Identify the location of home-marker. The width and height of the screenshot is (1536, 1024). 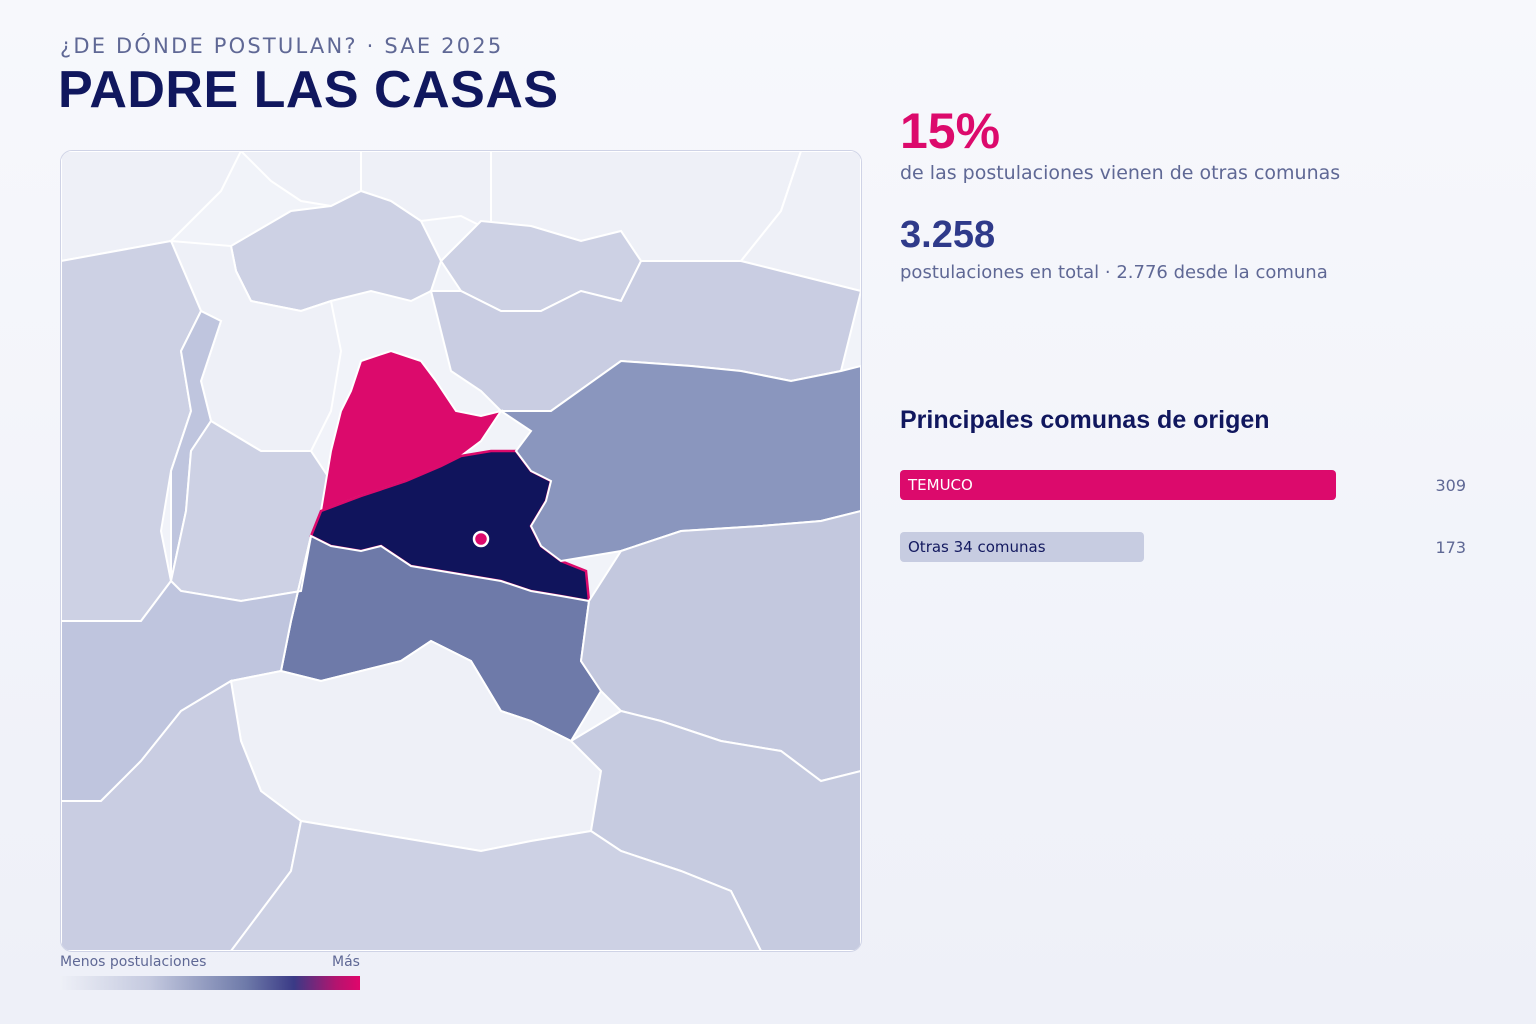
(481, 539).